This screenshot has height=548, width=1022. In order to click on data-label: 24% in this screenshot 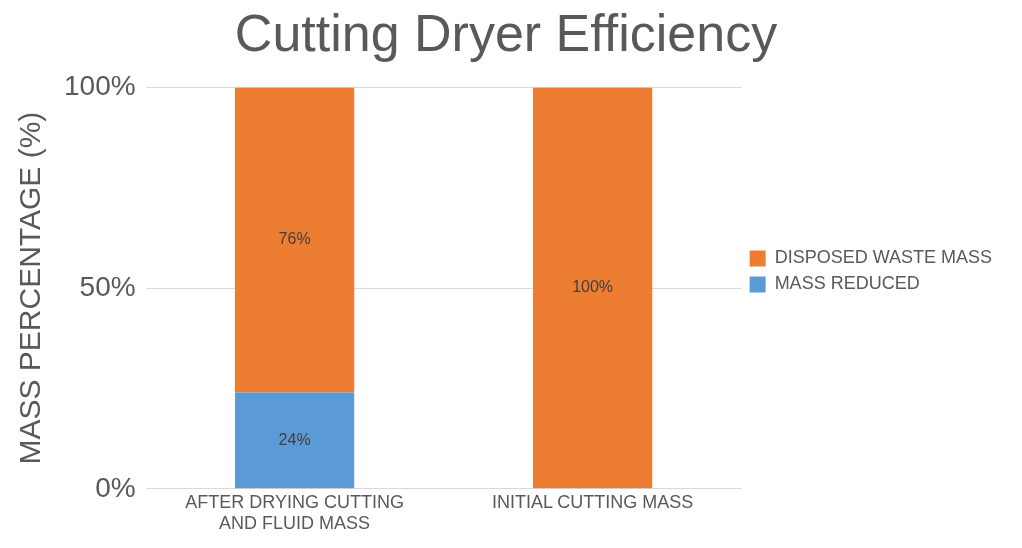, I will do `click(294, 439)`.